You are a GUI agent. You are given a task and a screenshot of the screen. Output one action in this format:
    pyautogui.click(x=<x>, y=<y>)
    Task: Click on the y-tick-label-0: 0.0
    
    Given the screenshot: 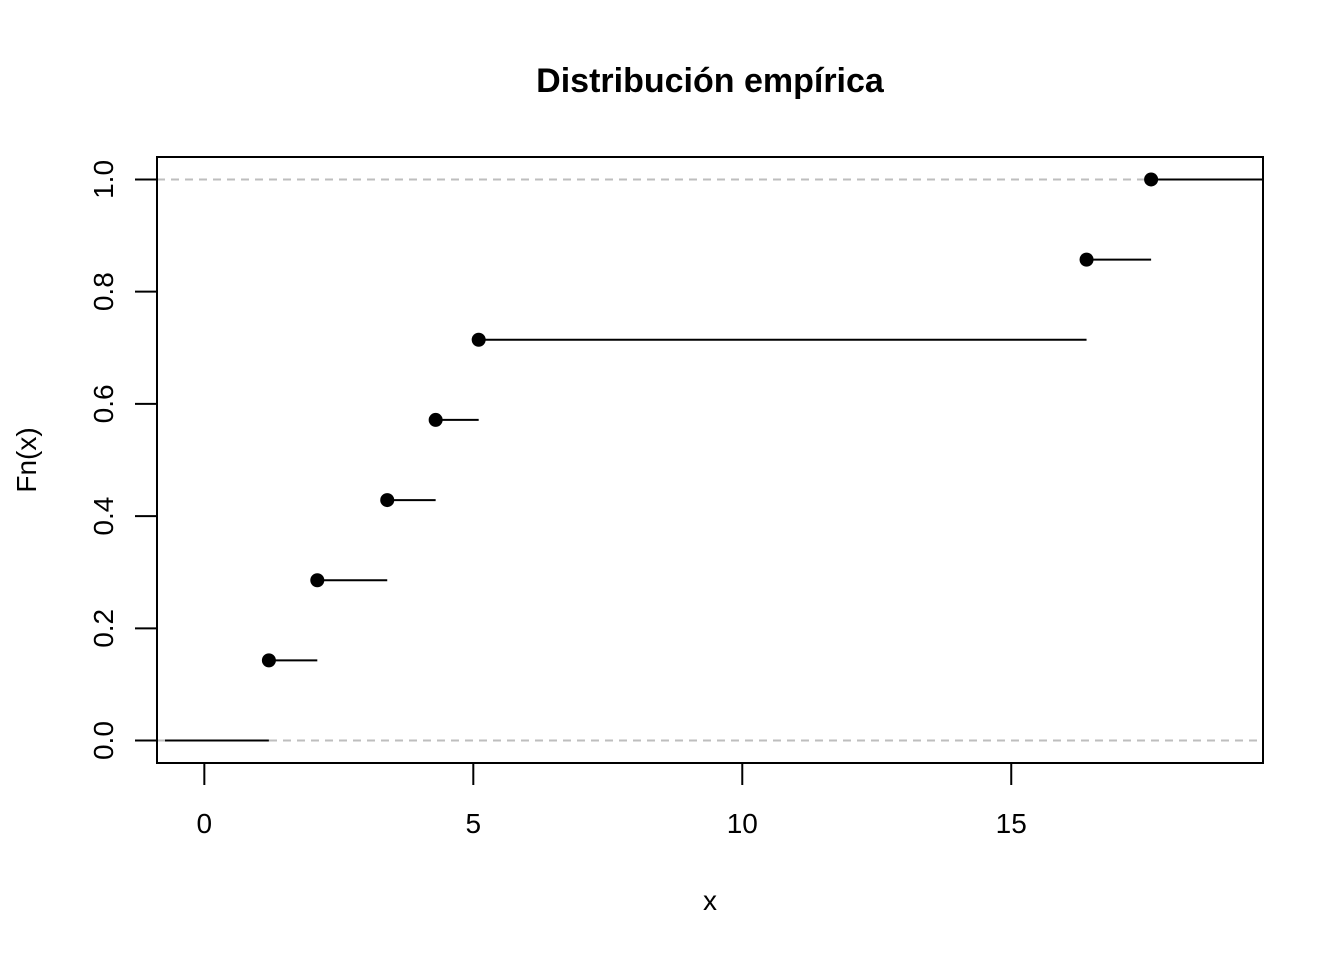 What is the action you would take?
    pyautogui.click(x=103, y=740)
    